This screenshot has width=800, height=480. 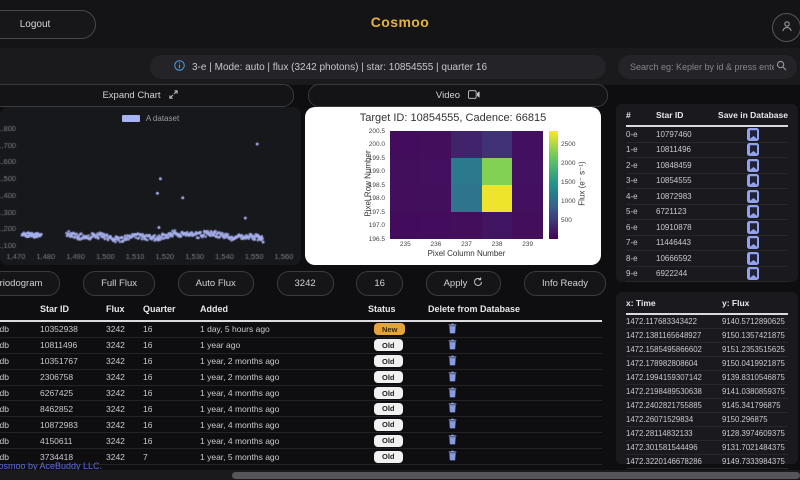 What do you see at coordinates (59, 345) in the screenshot?
I see `db-row-star: 10811496` at bounding box center [59, 345].